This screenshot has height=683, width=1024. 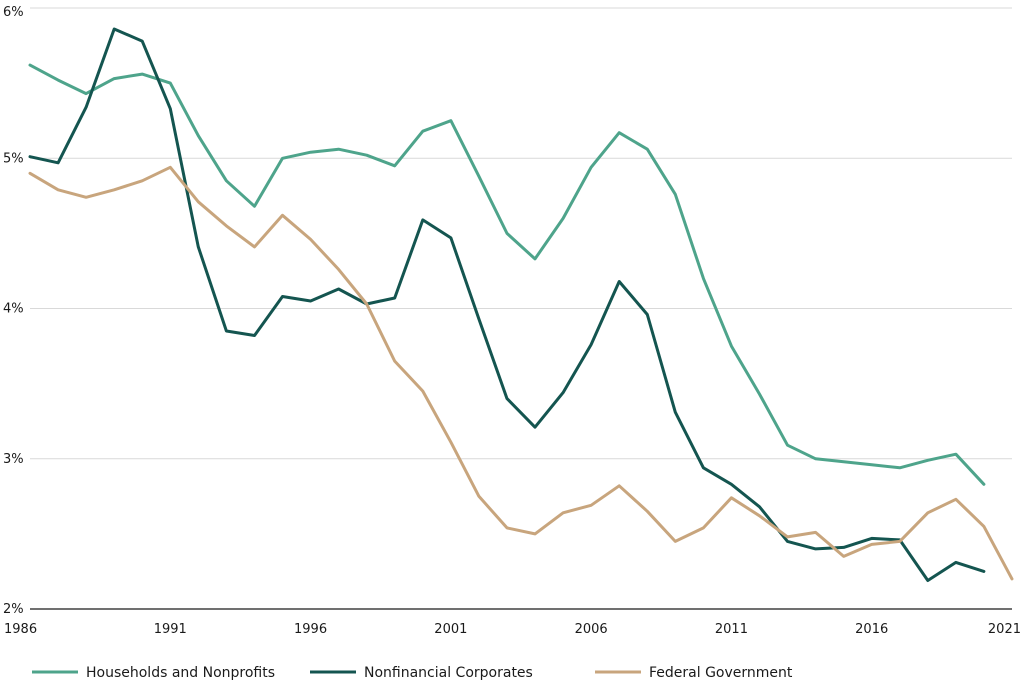 I want to click on x-tick-label: 2021, so click(x=1004, y=629).